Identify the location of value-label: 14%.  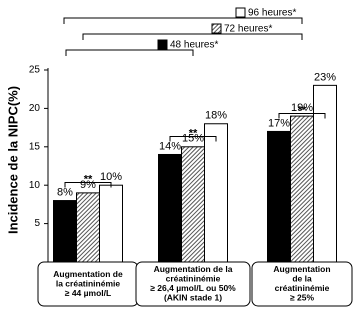
(170, 146).